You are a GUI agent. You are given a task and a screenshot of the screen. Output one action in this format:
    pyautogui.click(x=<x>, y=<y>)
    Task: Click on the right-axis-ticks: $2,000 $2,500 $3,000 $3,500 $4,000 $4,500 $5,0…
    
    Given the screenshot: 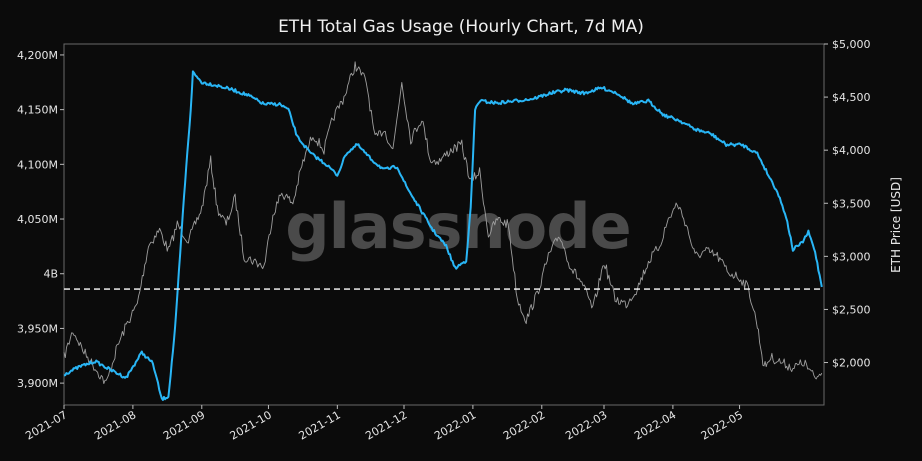 What is the action you would take?
    pyautogui.click(x=847, y=204)
    